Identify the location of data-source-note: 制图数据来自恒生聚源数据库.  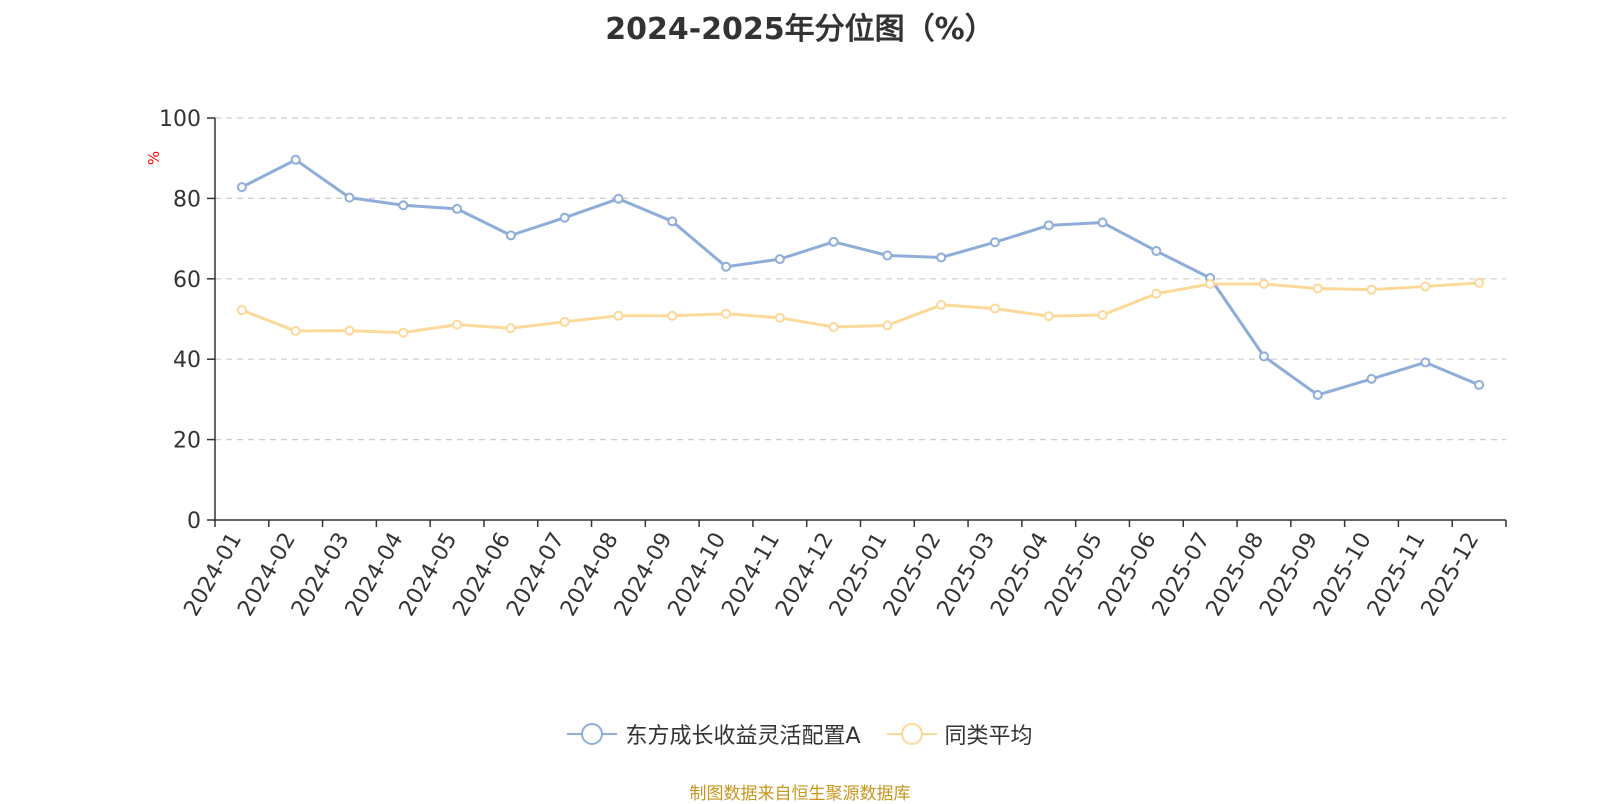
(800, 794).